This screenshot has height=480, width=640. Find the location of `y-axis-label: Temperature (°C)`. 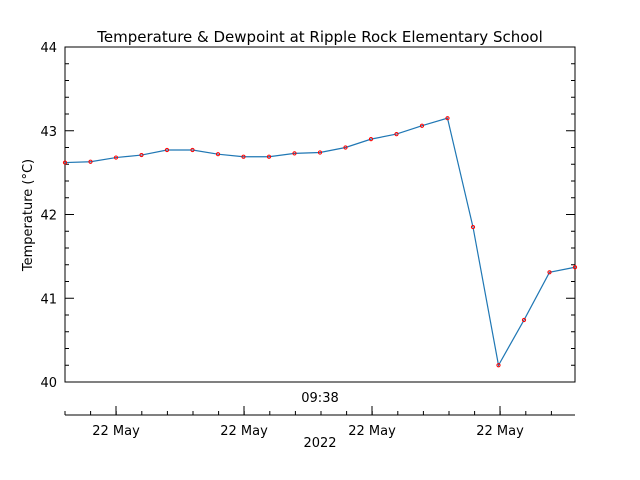

y-axis-label: Temperature (°C) is located at coordinates (28, 215).